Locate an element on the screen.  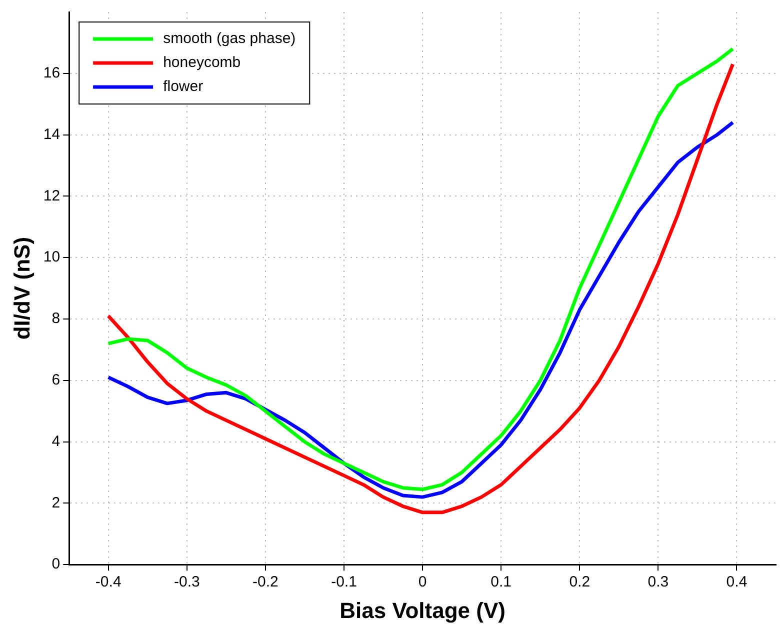
y-tick-label: 4 is located at coordinates (56, 441).